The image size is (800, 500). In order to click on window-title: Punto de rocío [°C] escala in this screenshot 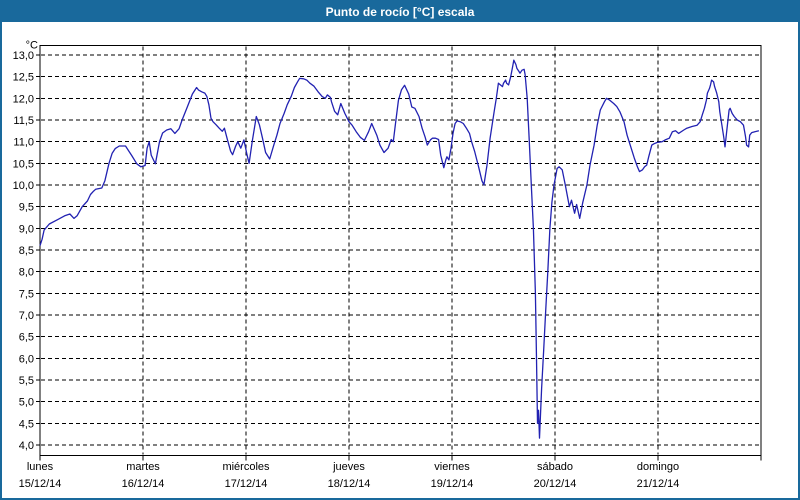, I will do `click(400, 12)`.